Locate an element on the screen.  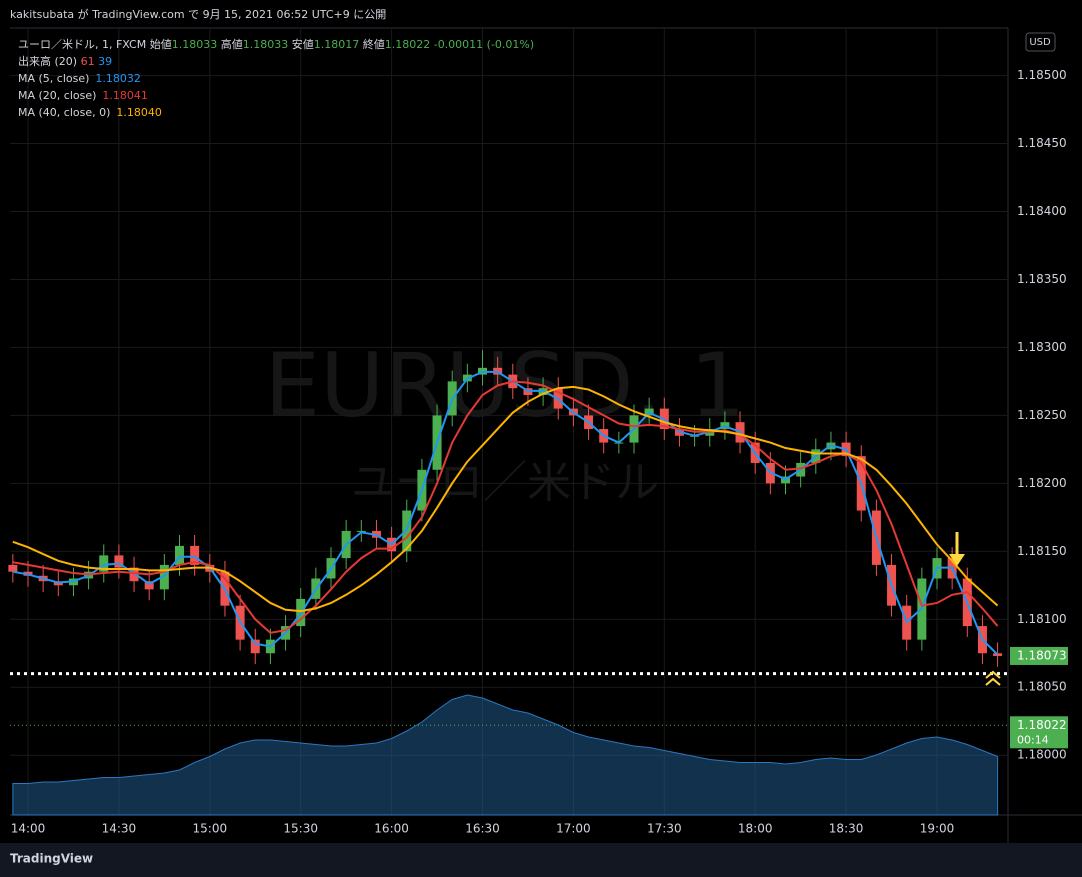
currency-button is located at coordinates (1040, 42).